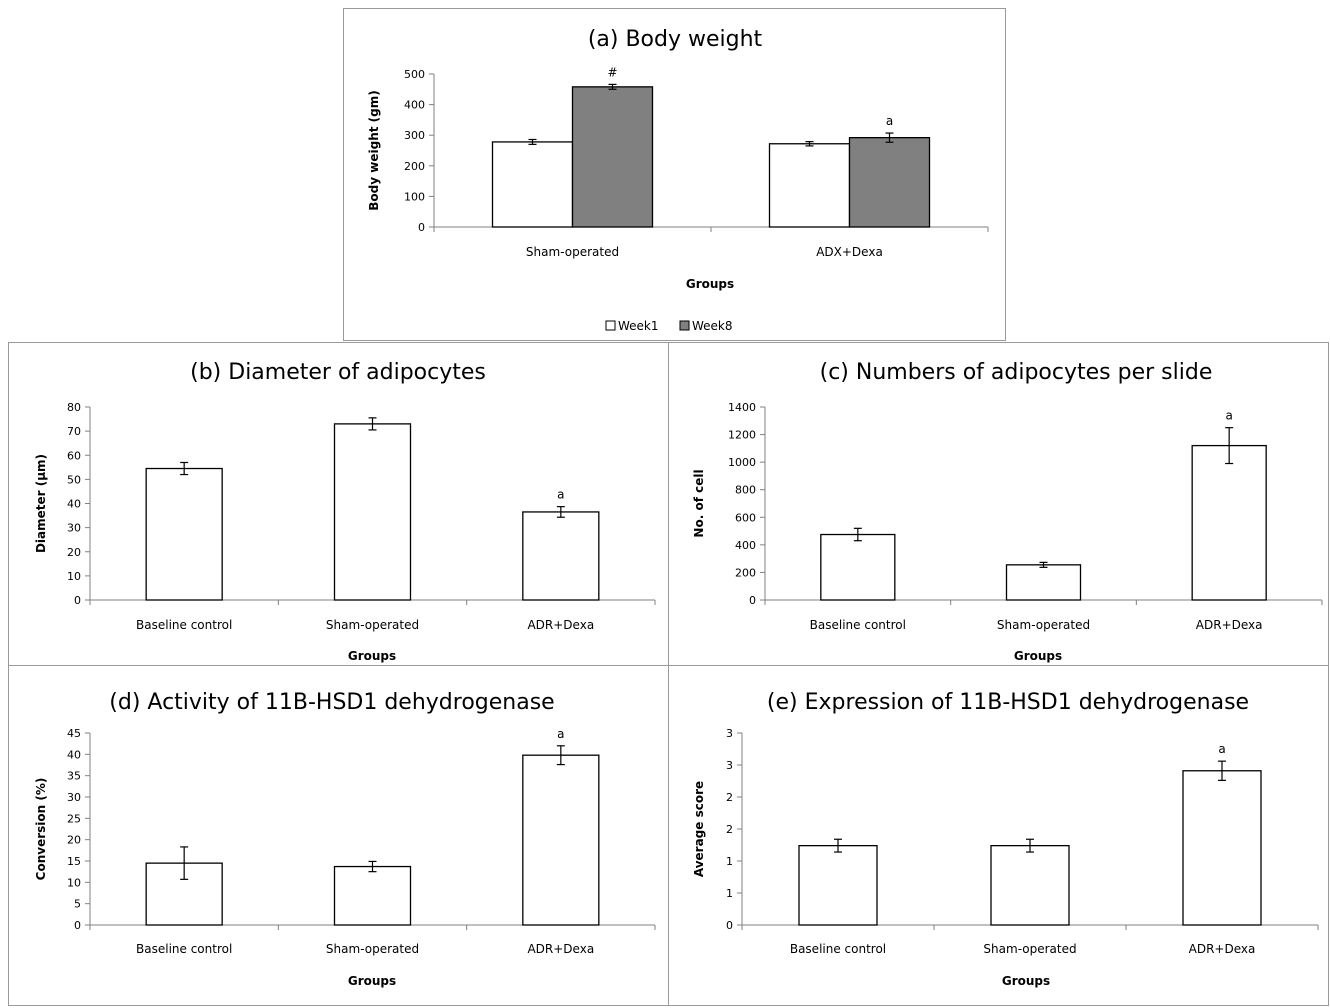 This screenshot has height=1008, width=1330. Describe the element at coordinates (1008, 702) in the screenshot. I see `chart-title: (e) Expression of 11B-HSD1 dehydrogenase` at that location.